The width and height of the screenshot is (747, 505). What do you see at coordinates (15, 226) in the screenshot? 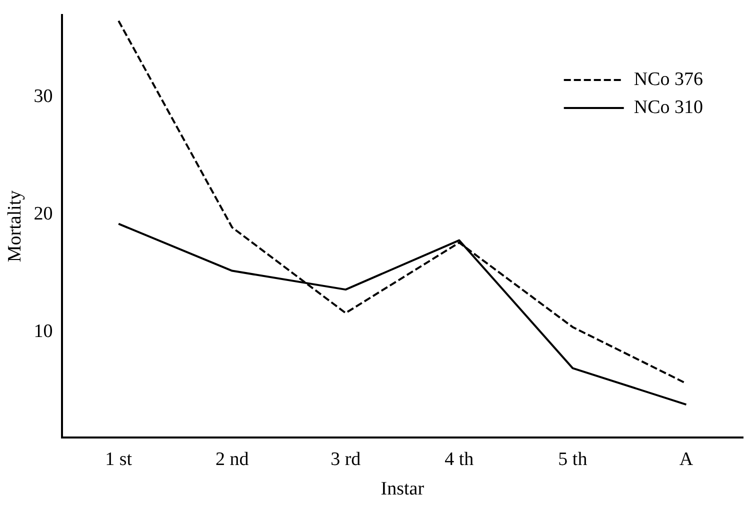
I see `y-axis-title: Mortality` at bounding box center [15, 226].